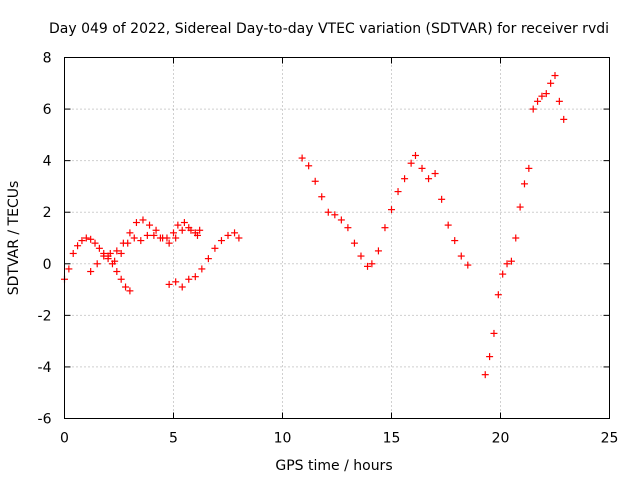  I want to click on y-tick-label: -4, so click(45, 368).